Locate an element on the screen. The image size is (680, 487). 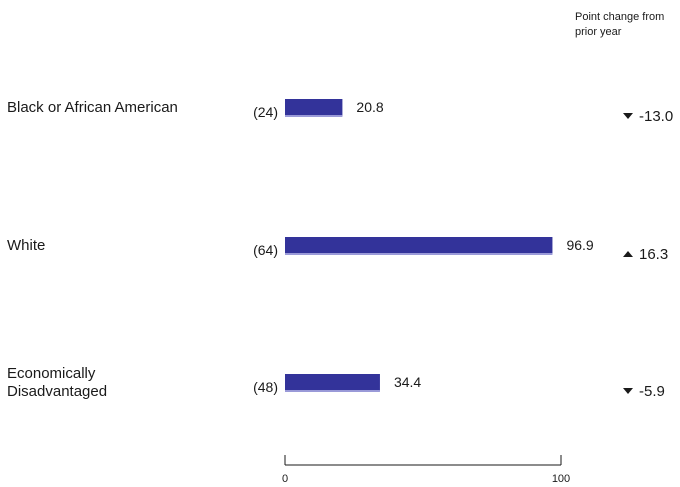
category-label: Black or African American is located at coordinates (92, 107).